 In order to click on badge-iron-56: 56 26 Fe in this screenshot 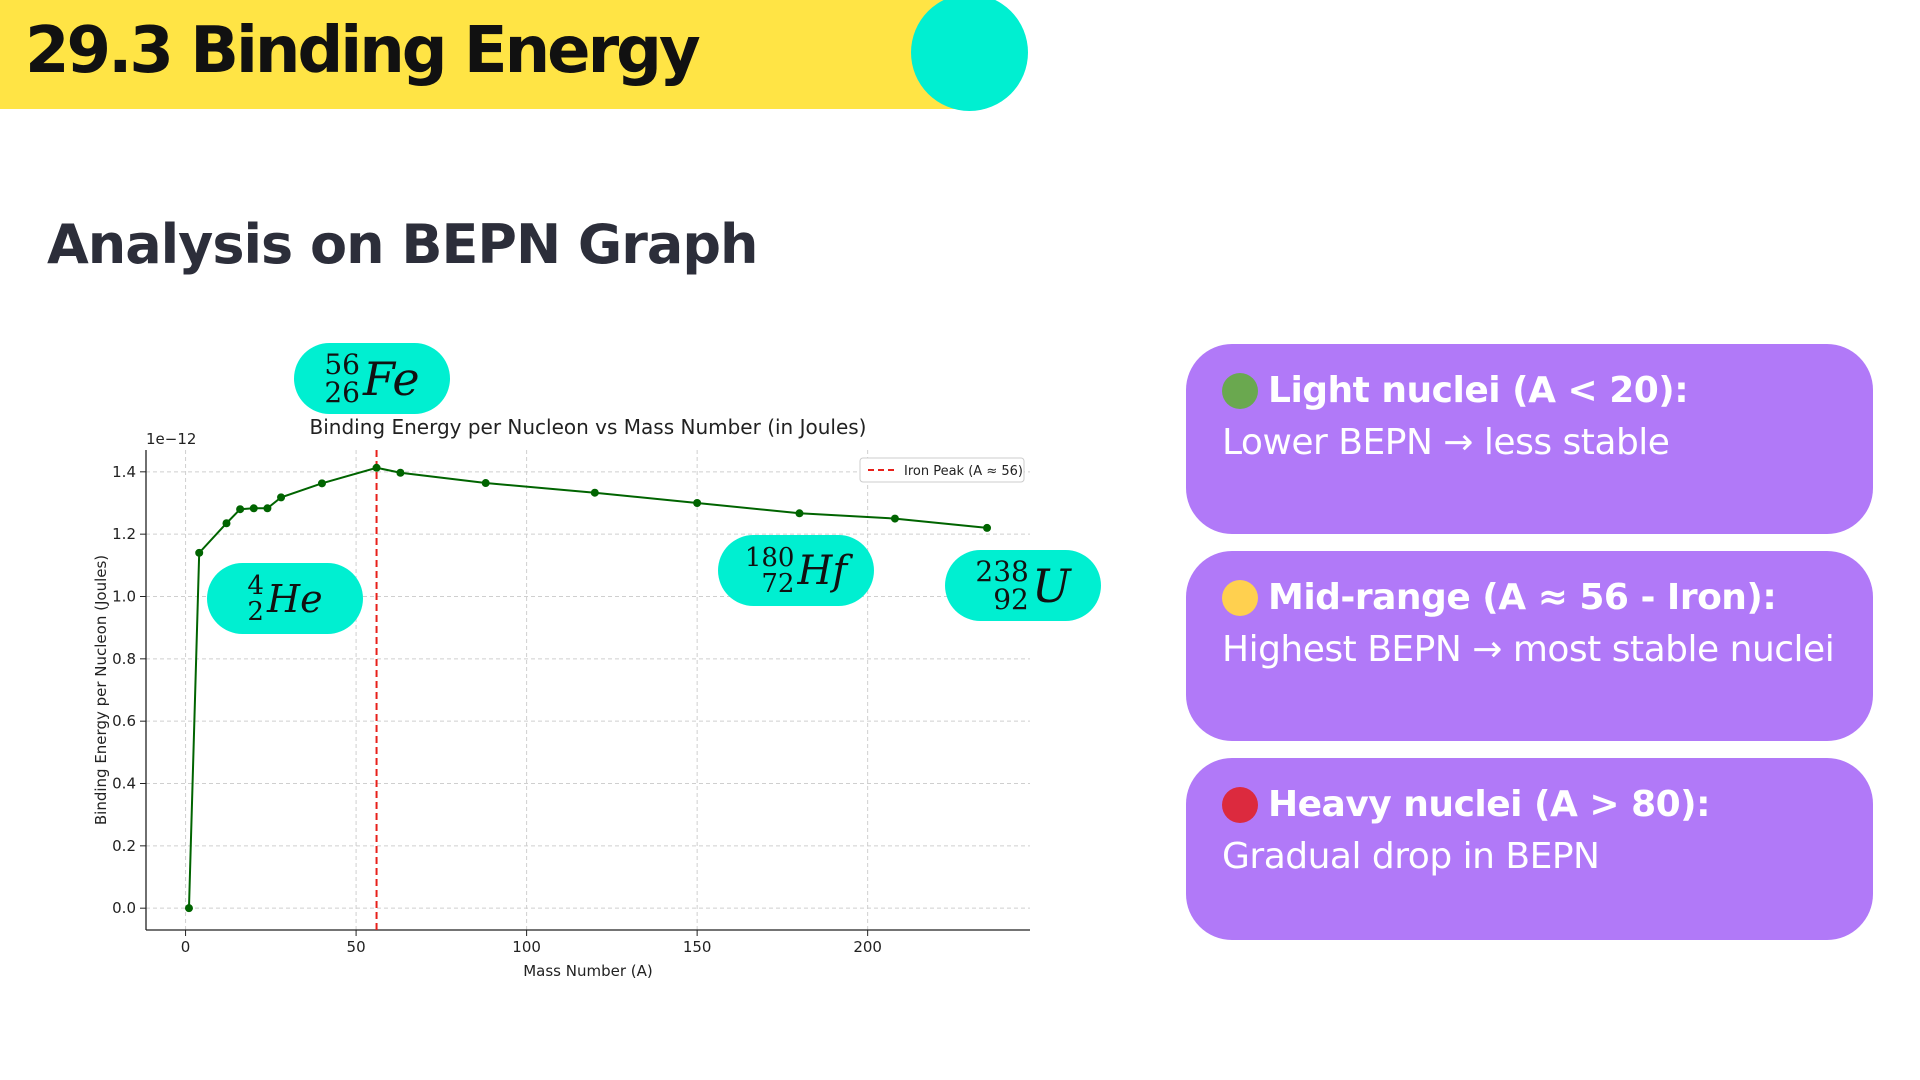, I will do `click(372, 378)`.